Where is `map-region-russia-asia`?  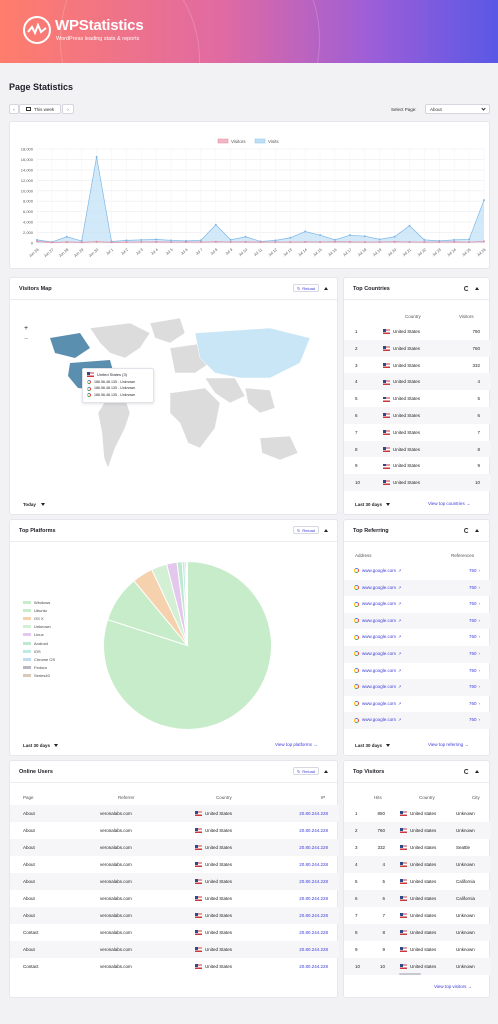 map-region-russia-asia is located at coordinates (252, 353).